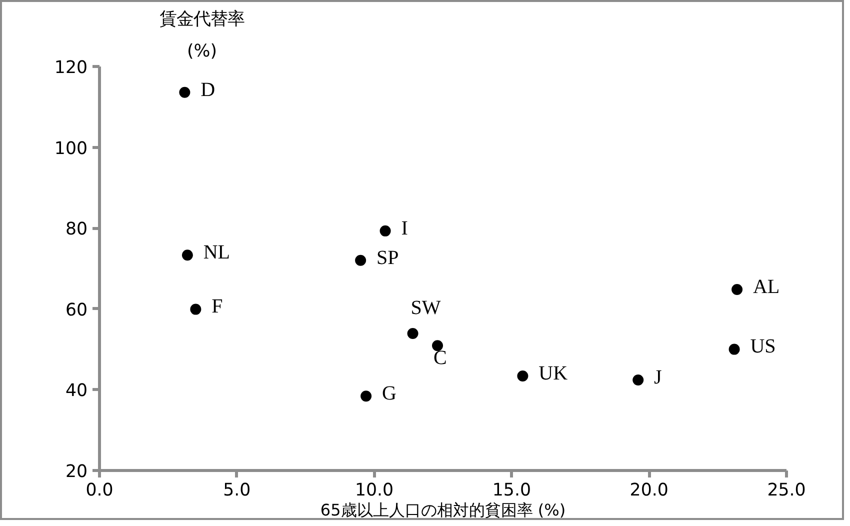 The height and width of the screenshot is (526, 850). Describe the element at coordinates (443, 510) in the screenshot. I see `x-axis-title: 65歳以上人口の相対的貧困率 (%)` at that location.